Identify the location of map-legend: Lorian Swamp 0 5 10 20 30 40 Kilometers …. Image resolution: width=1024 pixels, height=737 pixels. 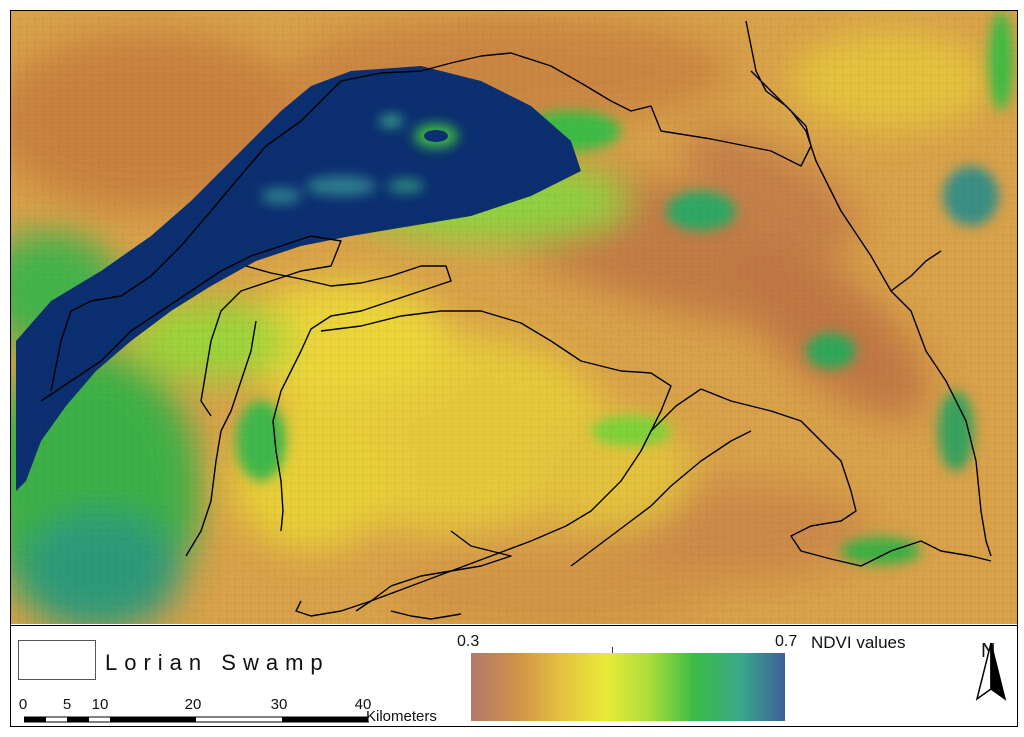
(514, 676).